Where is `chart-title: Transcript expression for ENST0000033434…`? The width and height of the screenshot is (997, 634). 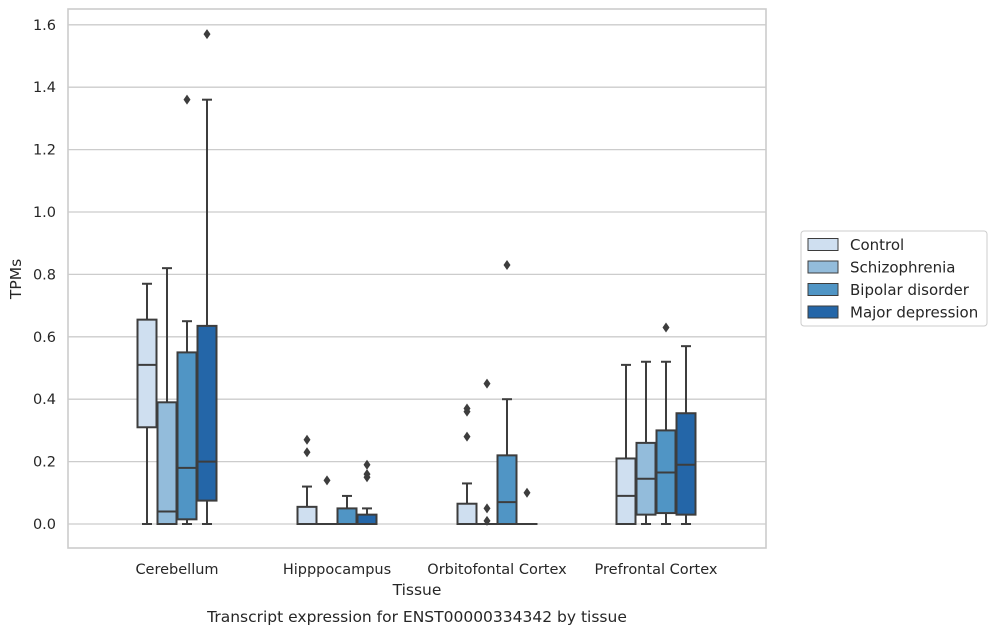 chart-title: Transcript expression for ENST0000033434… is located at coordinates (416, 617).